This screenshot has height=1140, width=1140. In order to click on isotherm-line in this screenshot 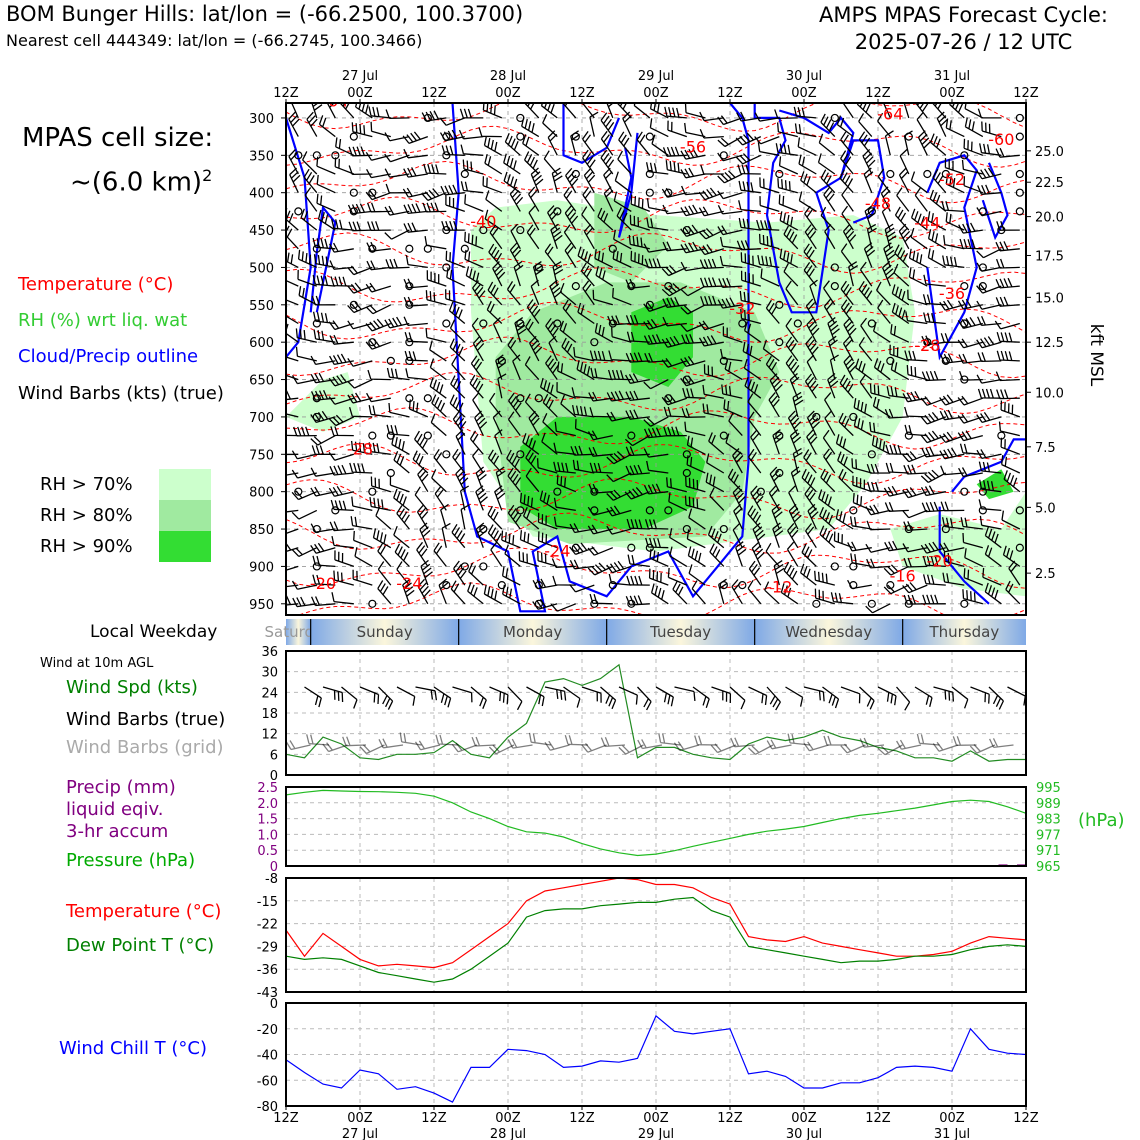, I will do `click(656, 117)`.